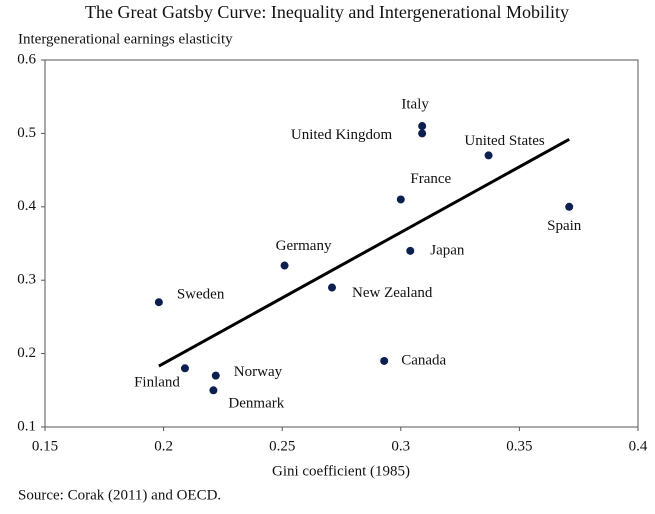 The height and width of the screenshot is (514, 655). I want to click on point-label: Italy, so click(415, 104).